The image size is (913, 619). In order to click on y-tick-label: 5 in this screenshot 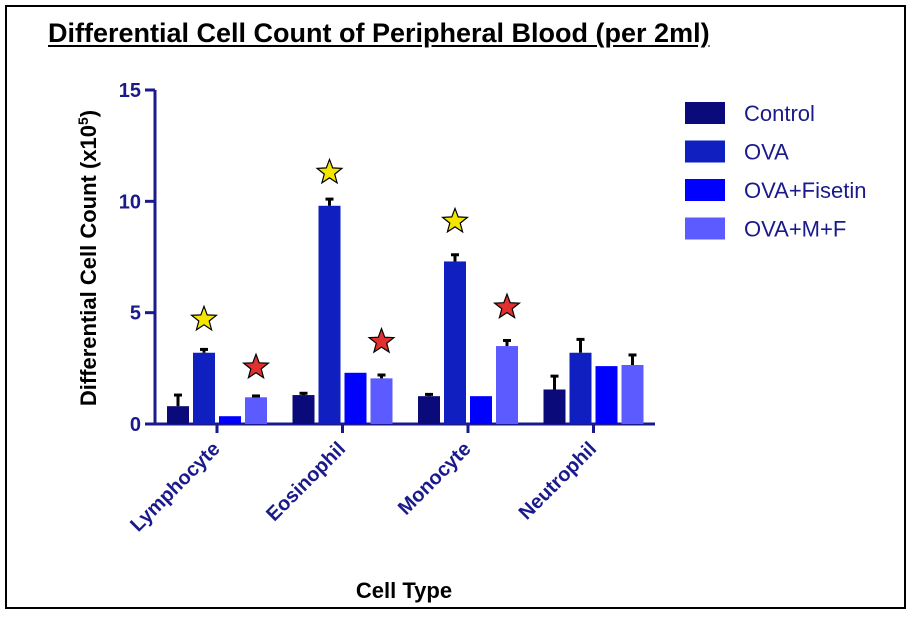, I will do `click(135, 314)`.